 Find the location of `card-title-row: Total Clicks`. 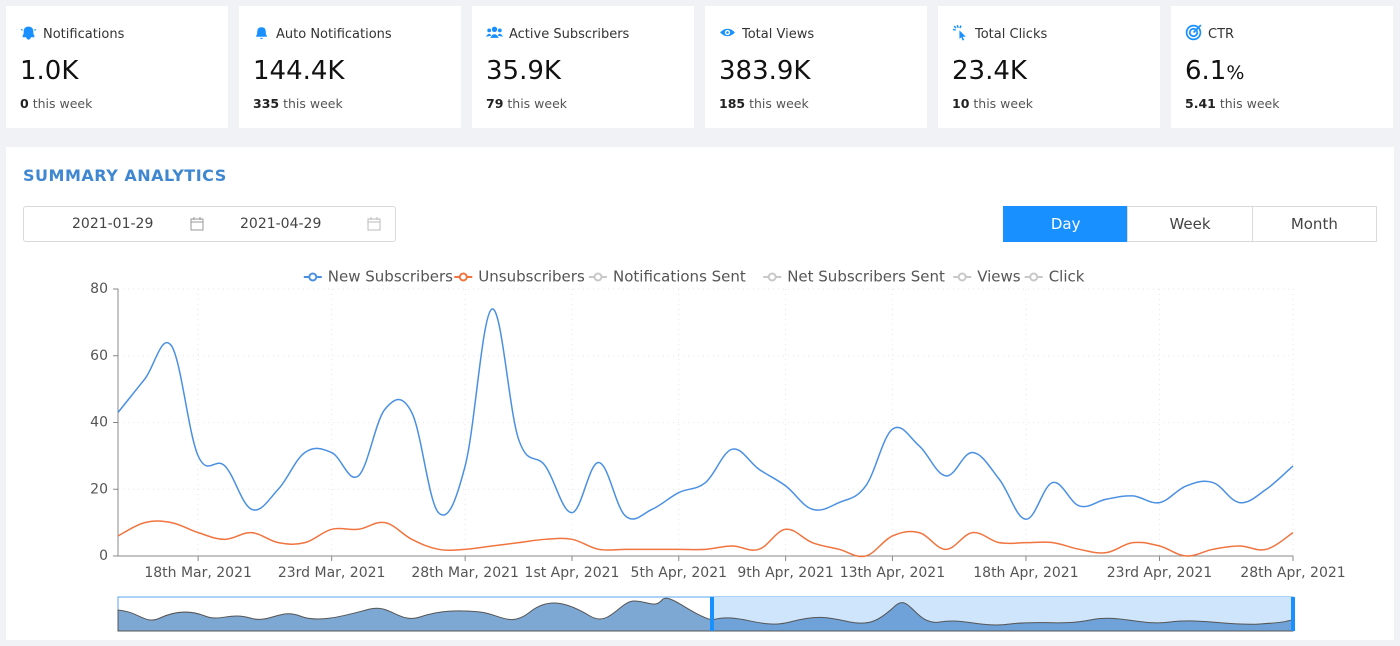

card-title-row: Total Clicks is located at coordinates (1056, 34).